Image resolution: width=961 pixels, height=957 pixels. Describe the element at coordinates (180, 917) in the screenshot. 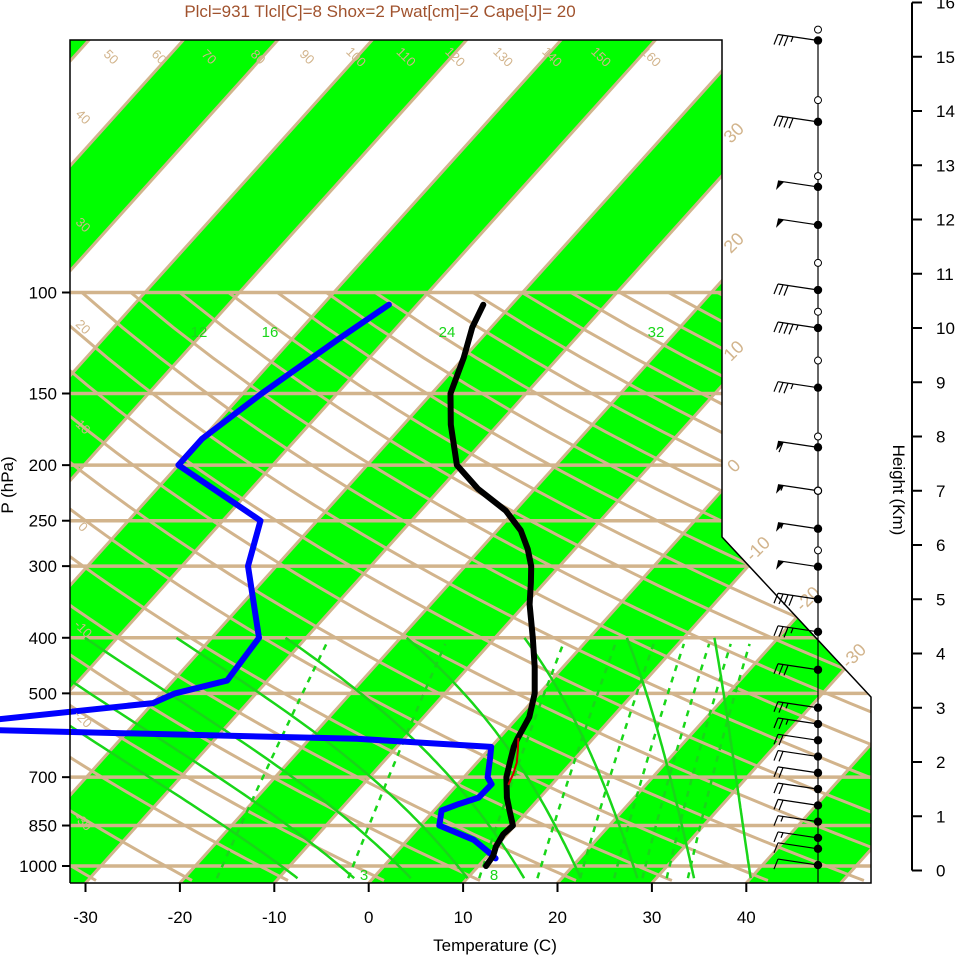

I see `x-tick-label: -20` at that location.